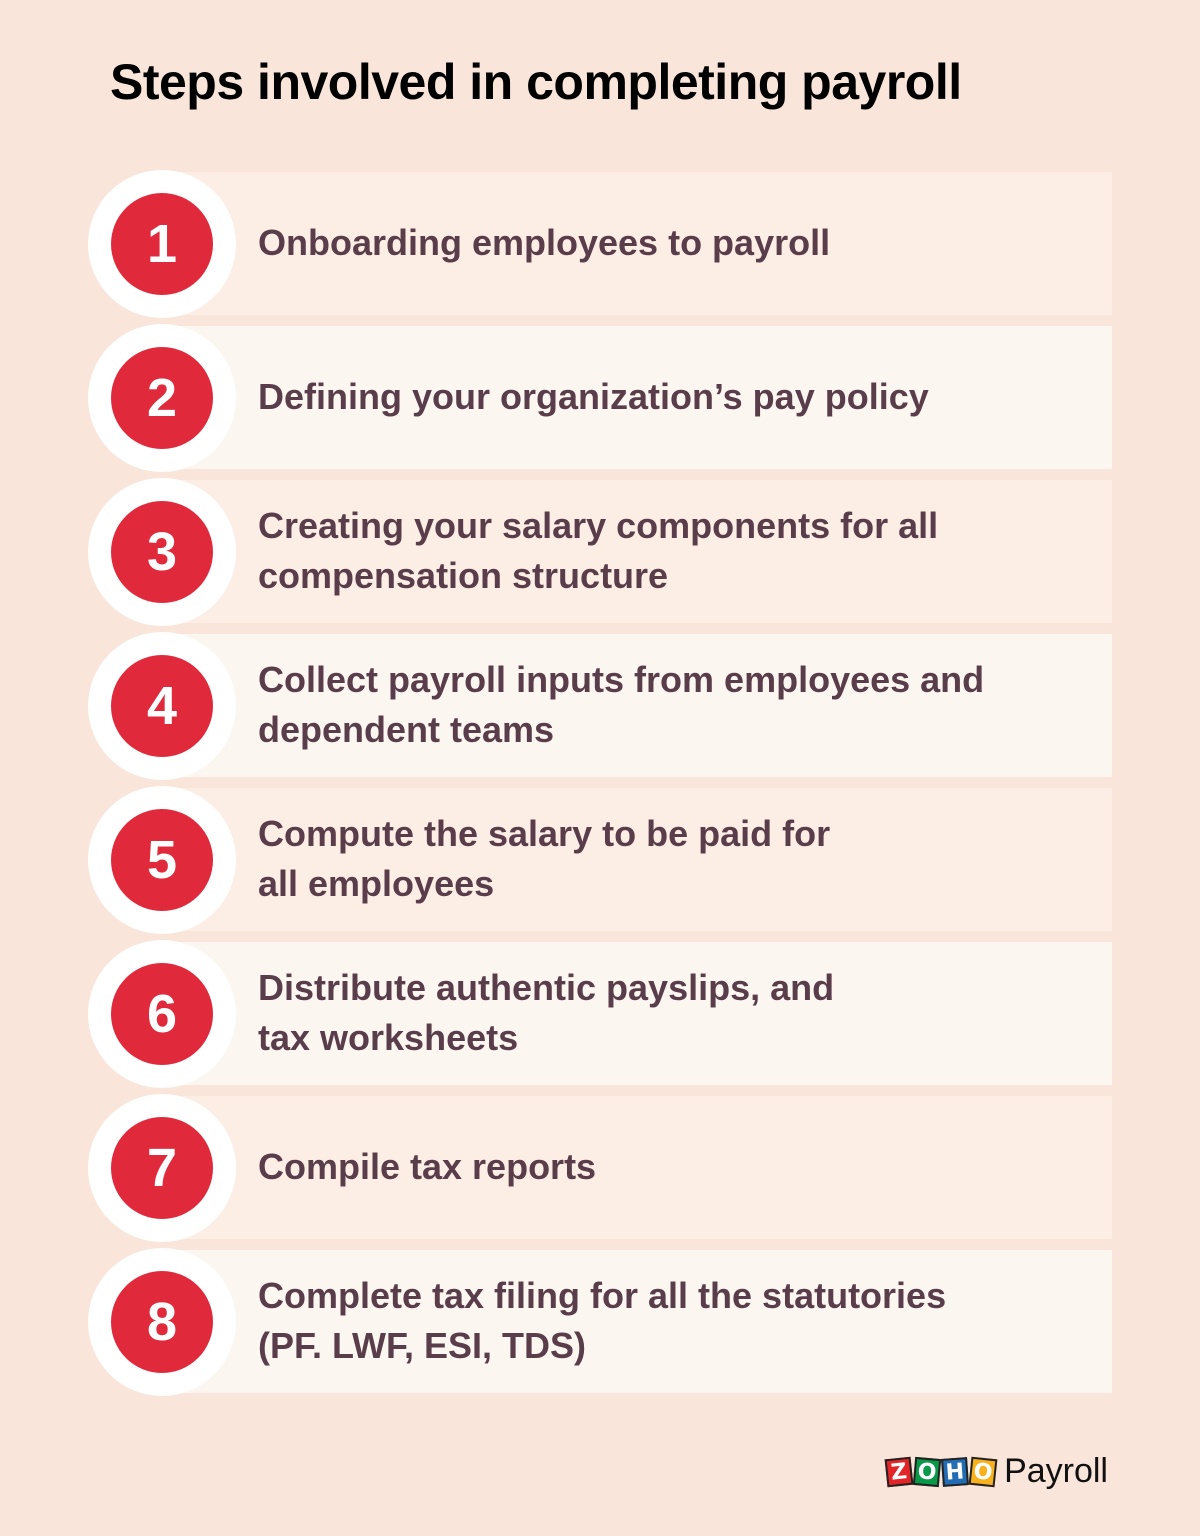 The height and width of the screenshot is (1536, 1200). I want to click on step-7: 7 Compile tax reports, so click(600, 1168).